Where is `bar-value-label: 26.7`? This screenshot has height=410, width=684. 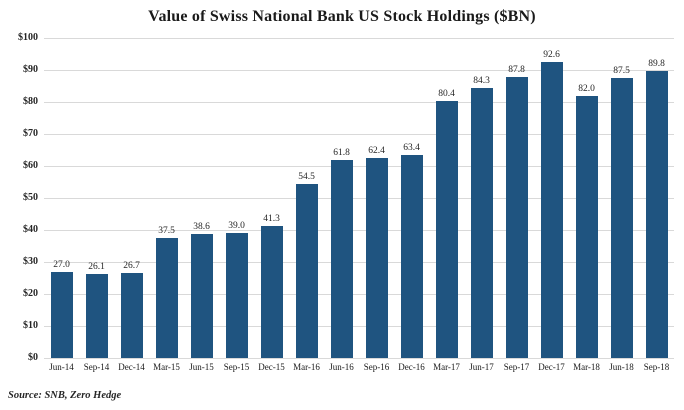 bar-value-label: 26.7 is located at coordinates (131, 265).